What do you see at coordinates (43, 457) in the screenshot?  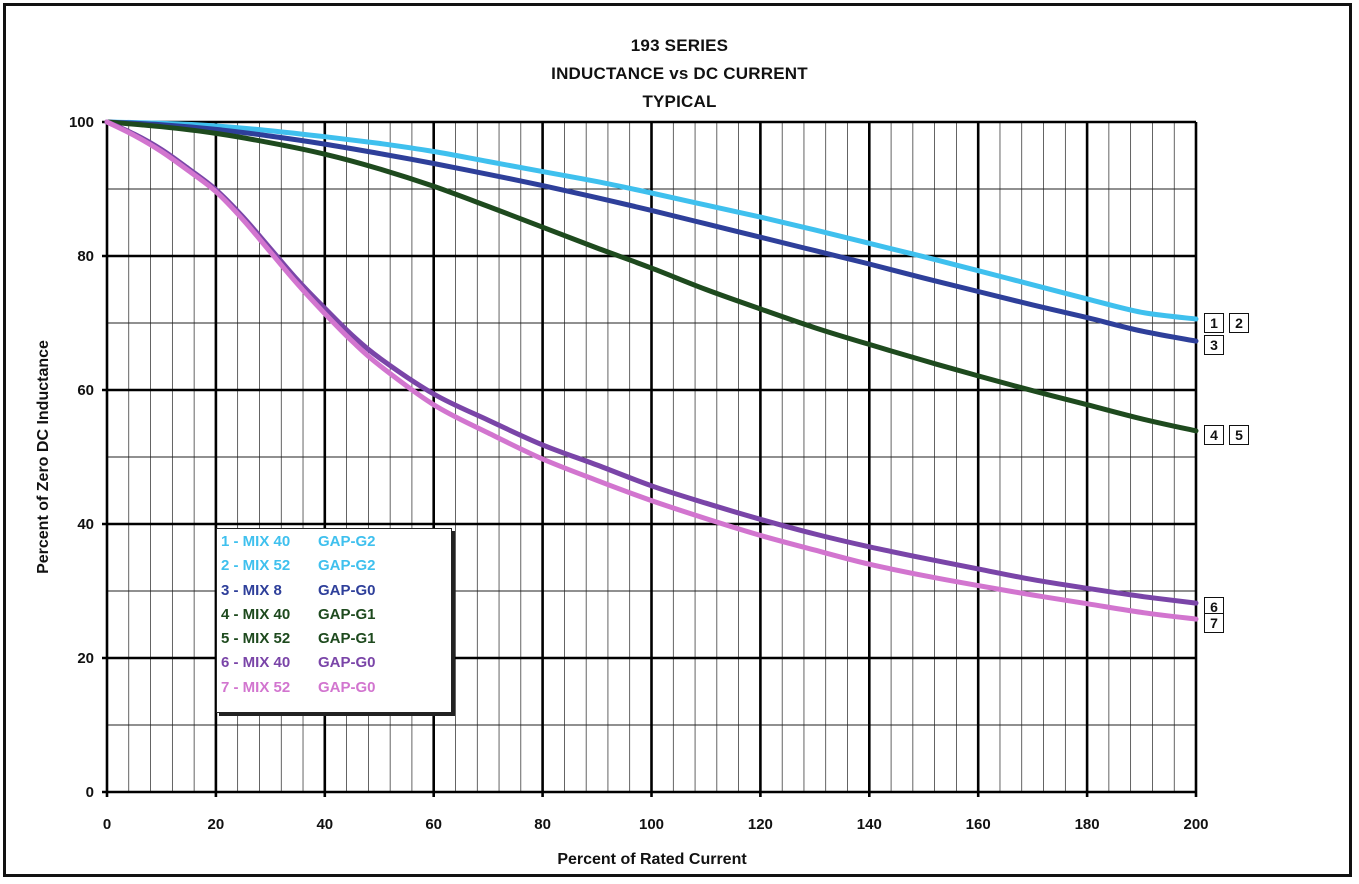 I see `y-axis-label: Percent of Zero DC Inductance` at bounding box center [43, 457].